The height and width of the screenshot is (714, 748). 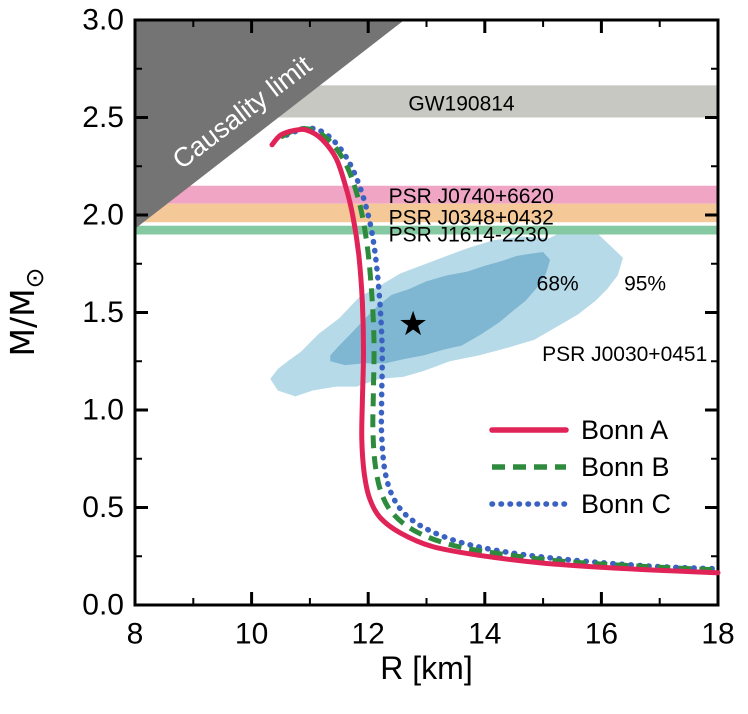 What do you see at coordinates (426, 668) in the screenshot?
I see `x-axis-label: R [km]` at bounding box center [426, 668].